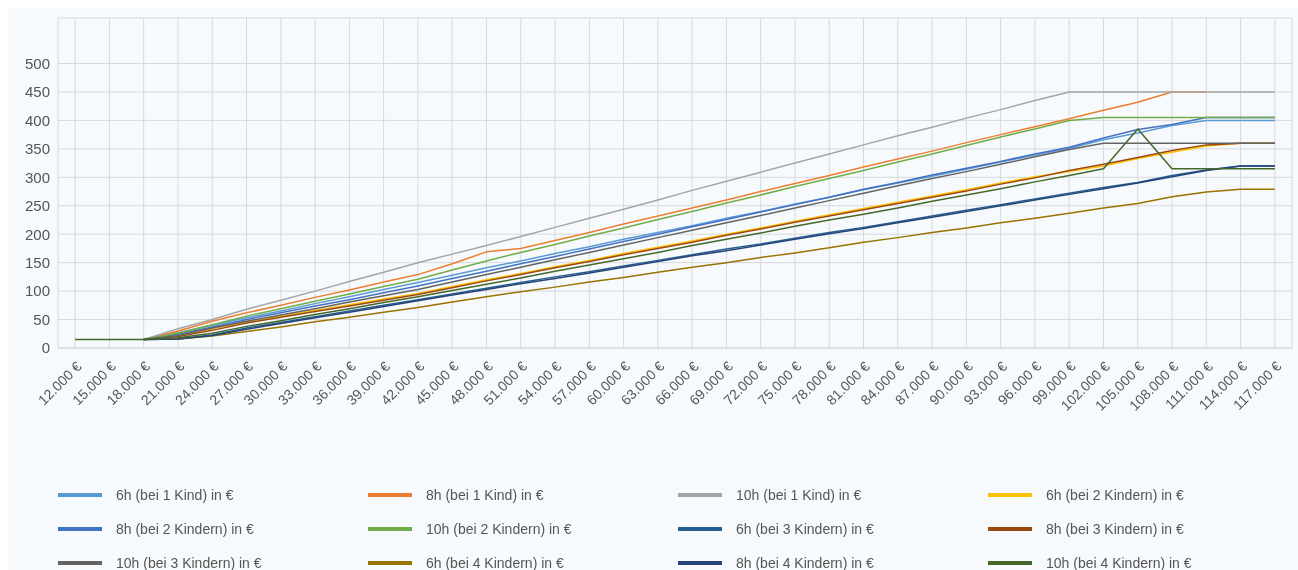  What do you see at coordinates (1115, 529) in the screenshot?
I see `legend-label: 8h (bei 3 Kindern) in €` at bounding box center [1115, 529].